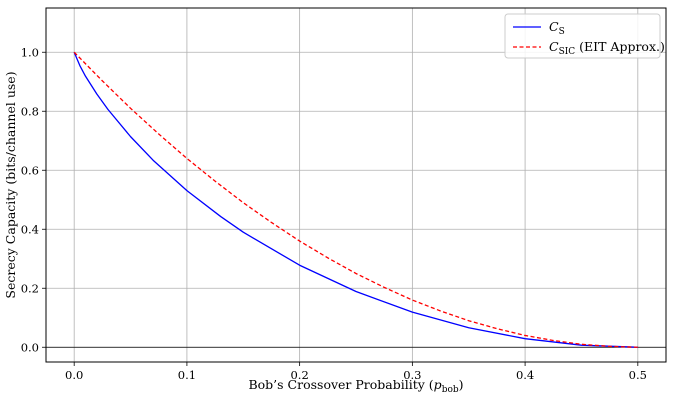 The height and width of the screenshot is (402, 674). What do you see at coordinates (638, 375) in the screenshot?
I see `x-tick-label: 0.5` at bounding box center [638, 375].